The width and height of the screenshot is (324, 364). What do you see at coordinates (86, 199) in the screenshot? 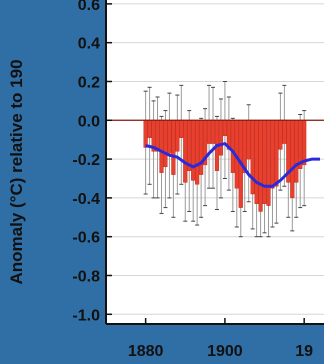
I see `y-tick-label: -0.4` at bounding box center [86, 199].